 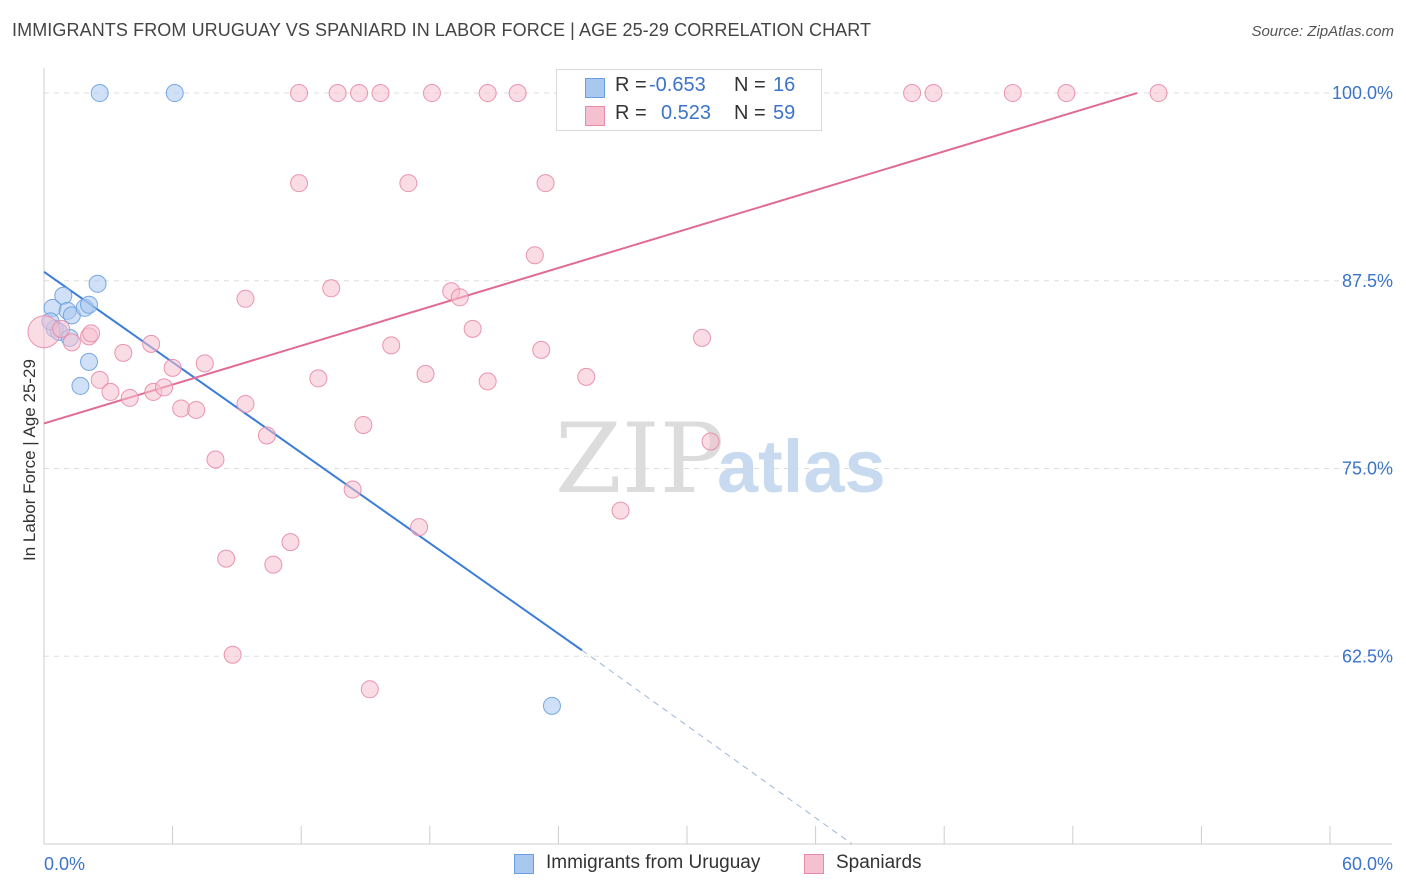 I want to click on y-tick-labels: 62.5% 75.0% 87.5% 100.0%, so click(x=1362, y=374).